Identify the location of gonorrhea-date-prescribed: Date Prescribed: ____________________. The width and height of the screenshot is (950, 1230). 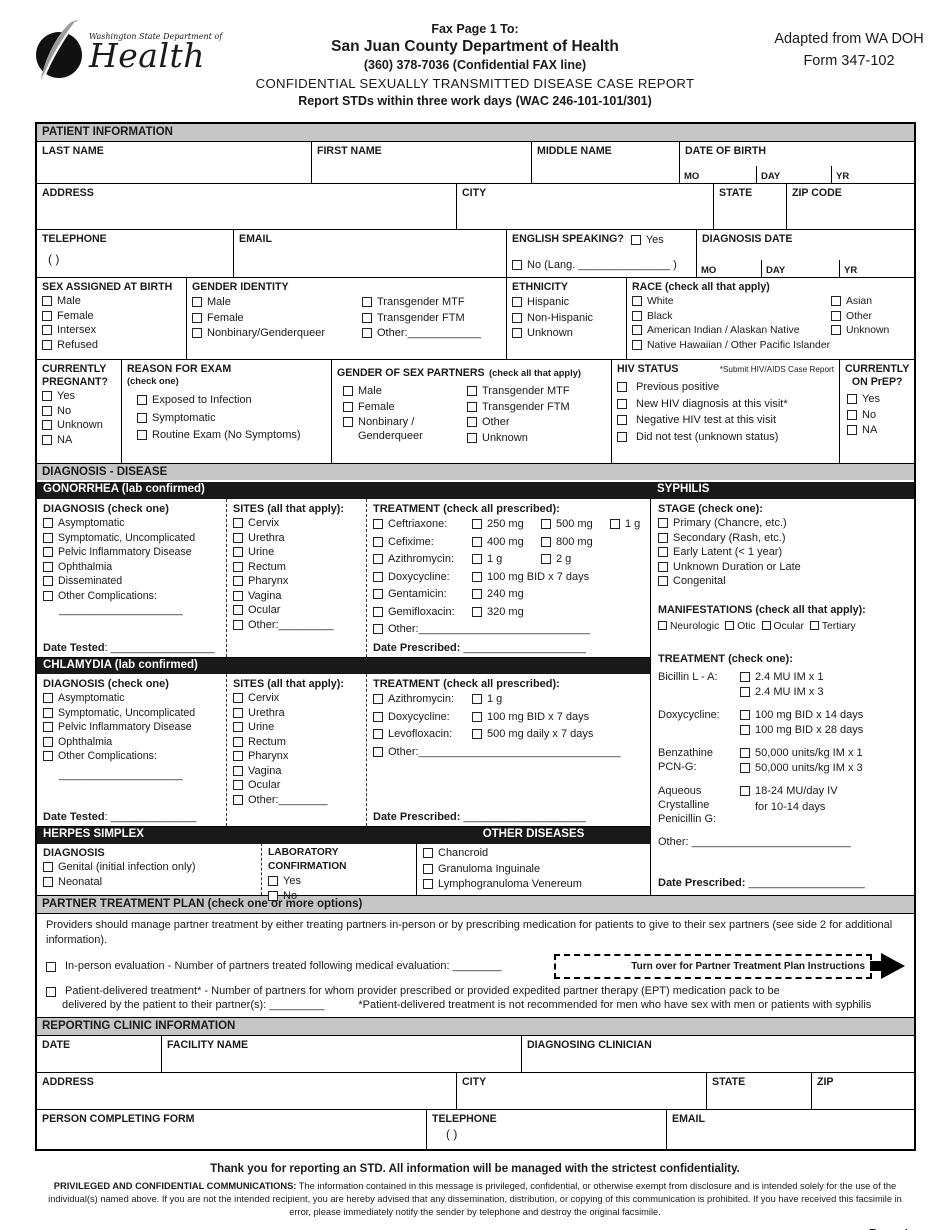
(508, 647).